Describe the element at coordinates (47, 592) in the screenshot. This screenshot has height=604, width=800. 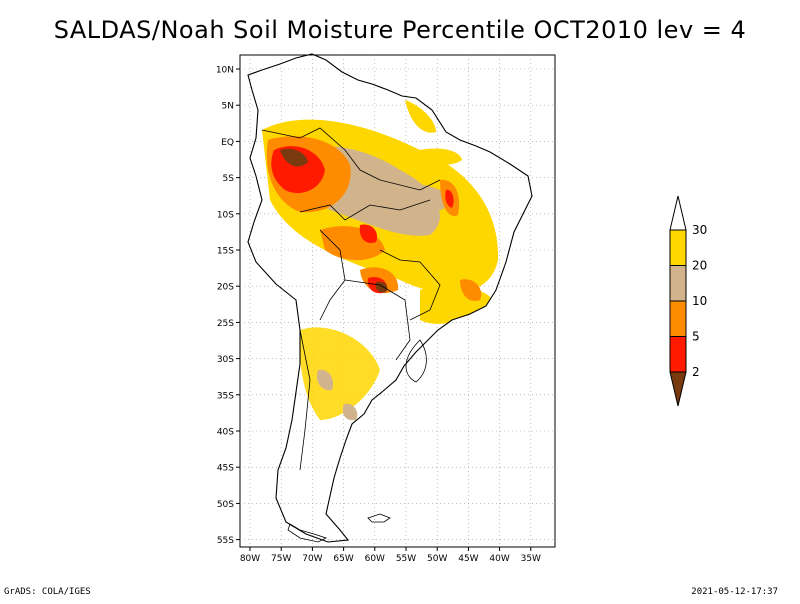
I see `footer-credit: GrADS: COLA/IGES` at that location.